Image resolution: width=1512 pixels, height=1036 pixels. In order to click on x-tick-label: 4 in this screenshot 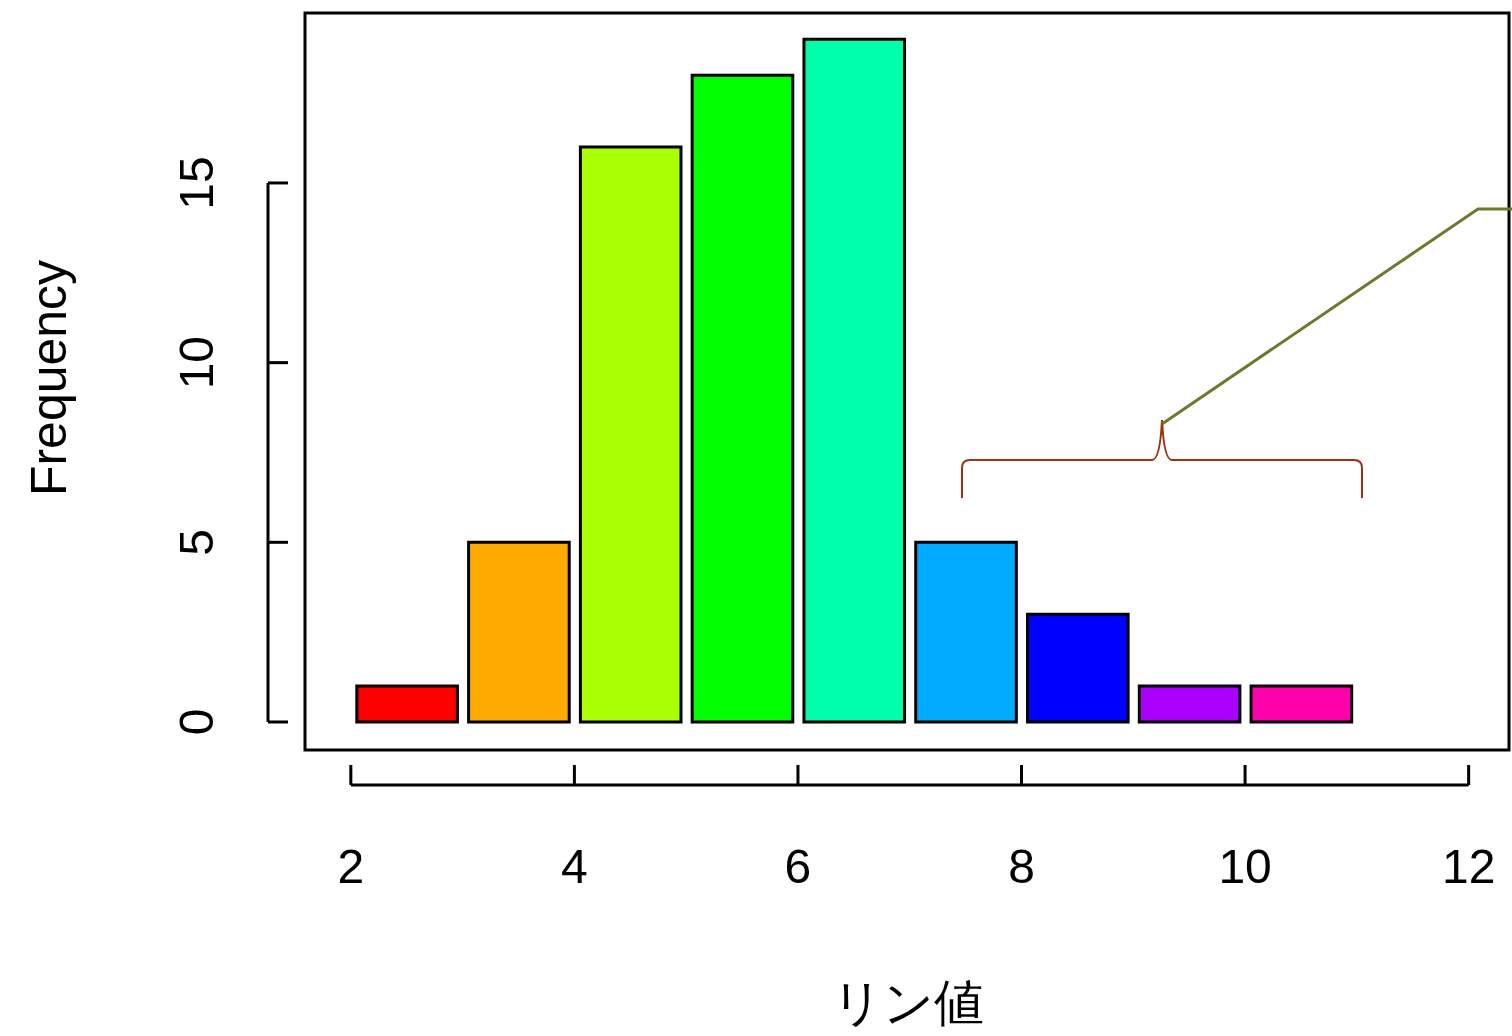, I will do `click(574, 866)`.